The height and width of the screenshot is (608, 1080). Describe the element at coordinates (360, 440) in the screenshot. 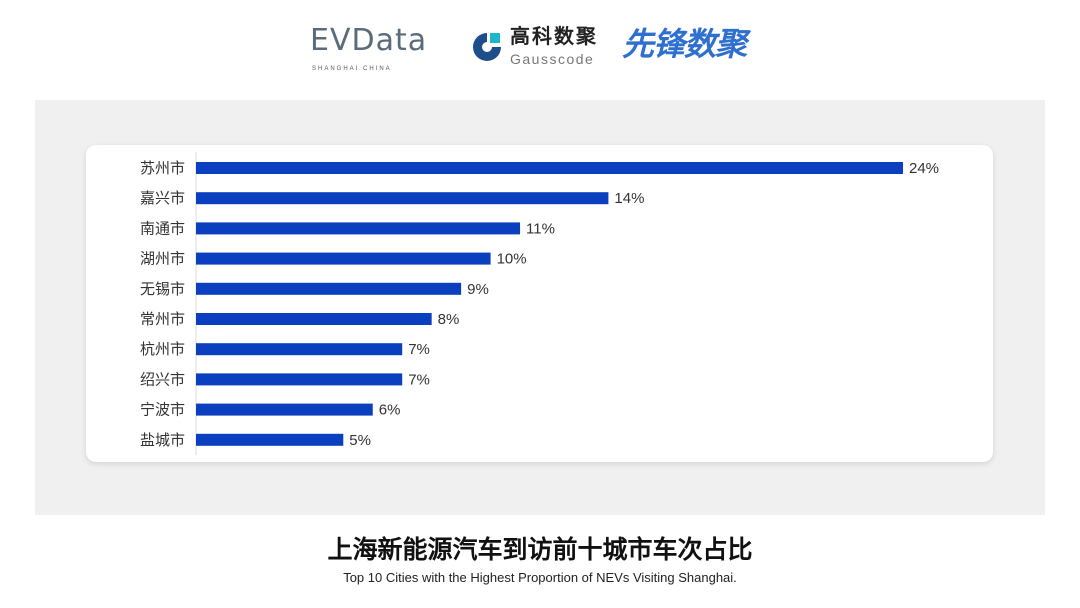

I see `data-label: 5%` at that location.